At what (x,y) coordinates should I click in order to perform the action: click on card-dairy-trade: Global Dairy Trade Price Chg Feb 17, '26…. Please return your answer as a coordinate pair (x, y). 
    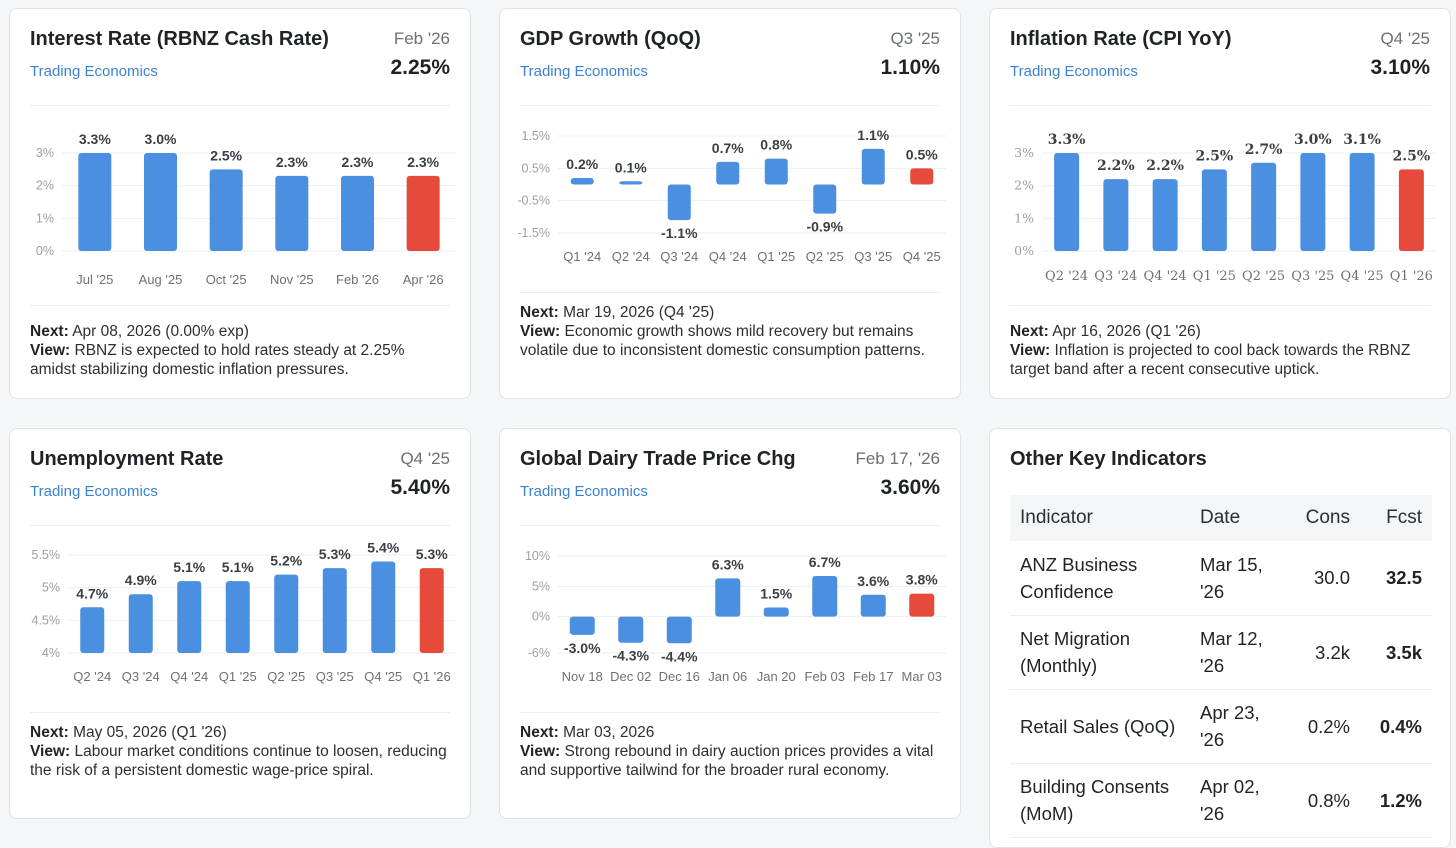
    Looking at the image, I should click on (730, 623).